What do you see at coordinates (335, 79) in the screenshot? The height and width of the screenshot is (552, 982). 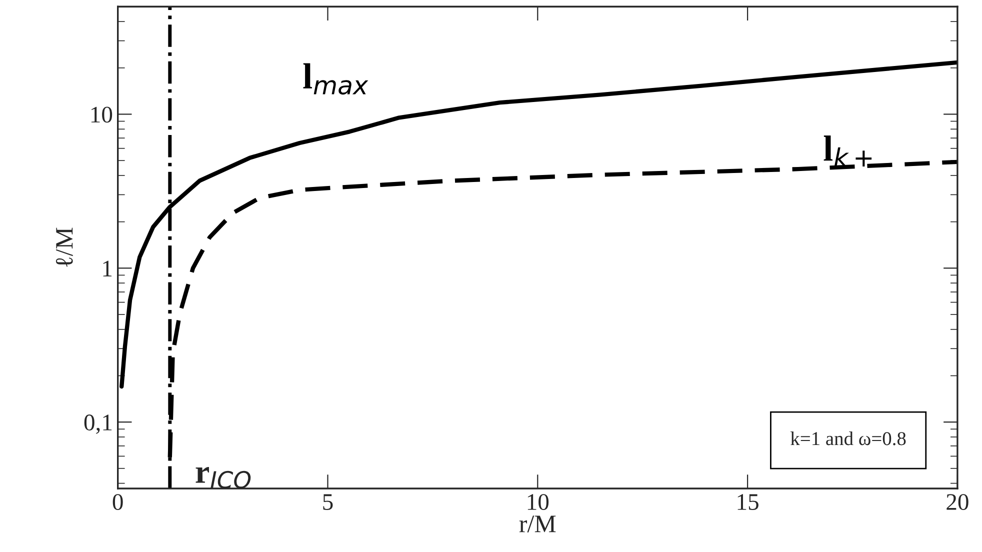 I see `series-label: l$_{max}$` at bounding box center [335, 79].